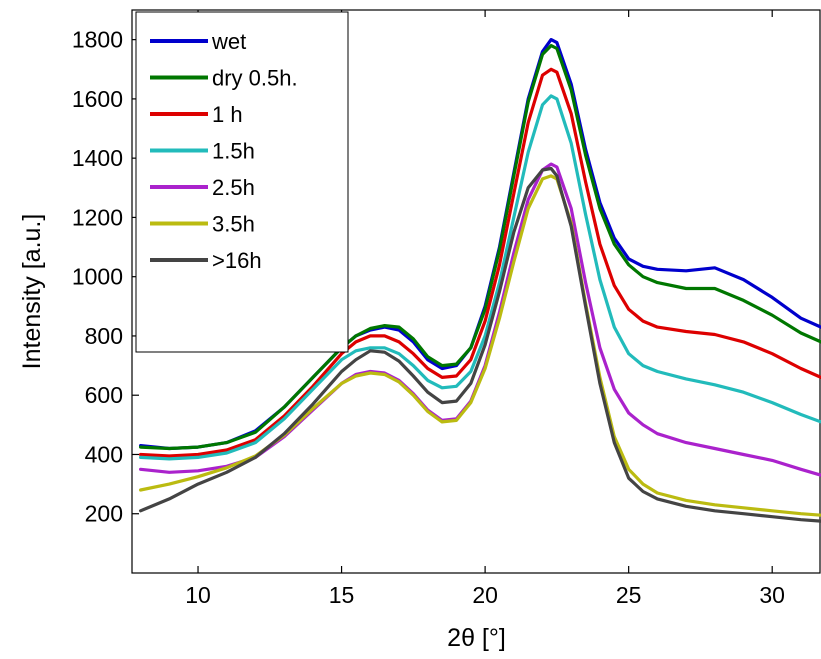  What do you see at coordinates (198, 595) in the screenshot?
I see `x-tick-label: 10` at bounding box center [198, 595].